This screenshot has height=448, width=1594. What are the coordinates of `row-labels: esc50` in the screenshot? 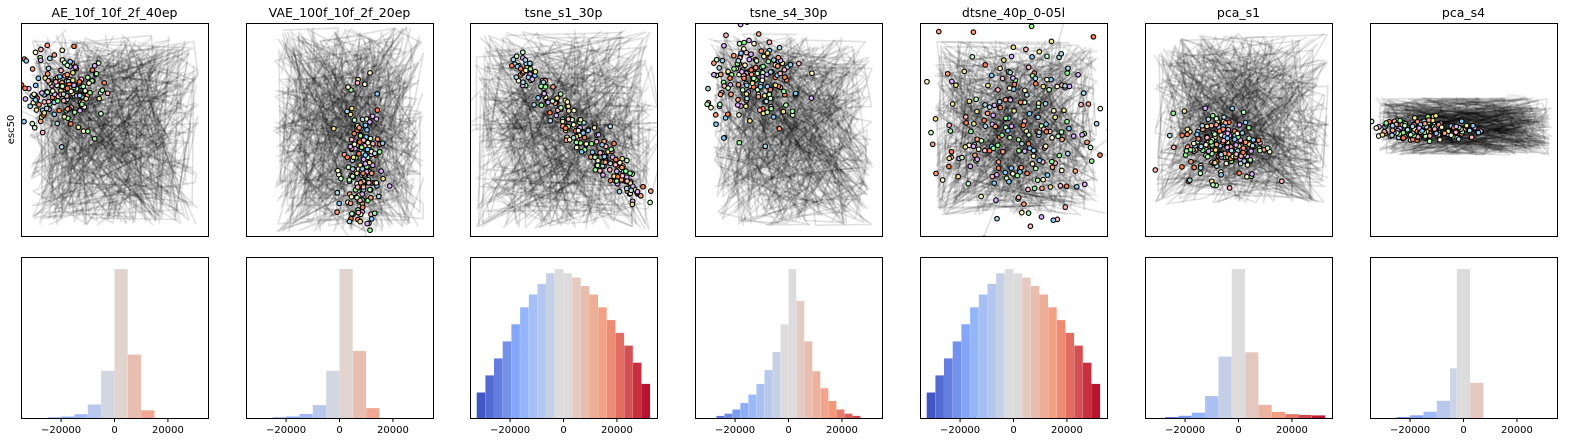 It's located at (11, 130).